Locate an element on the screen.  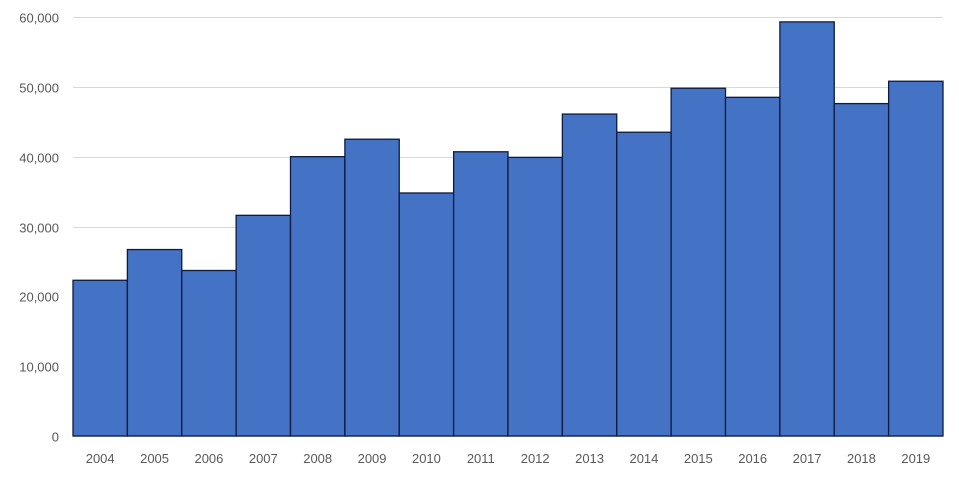
y-tick-label: 60,000 is located at coordinates (39, 18).